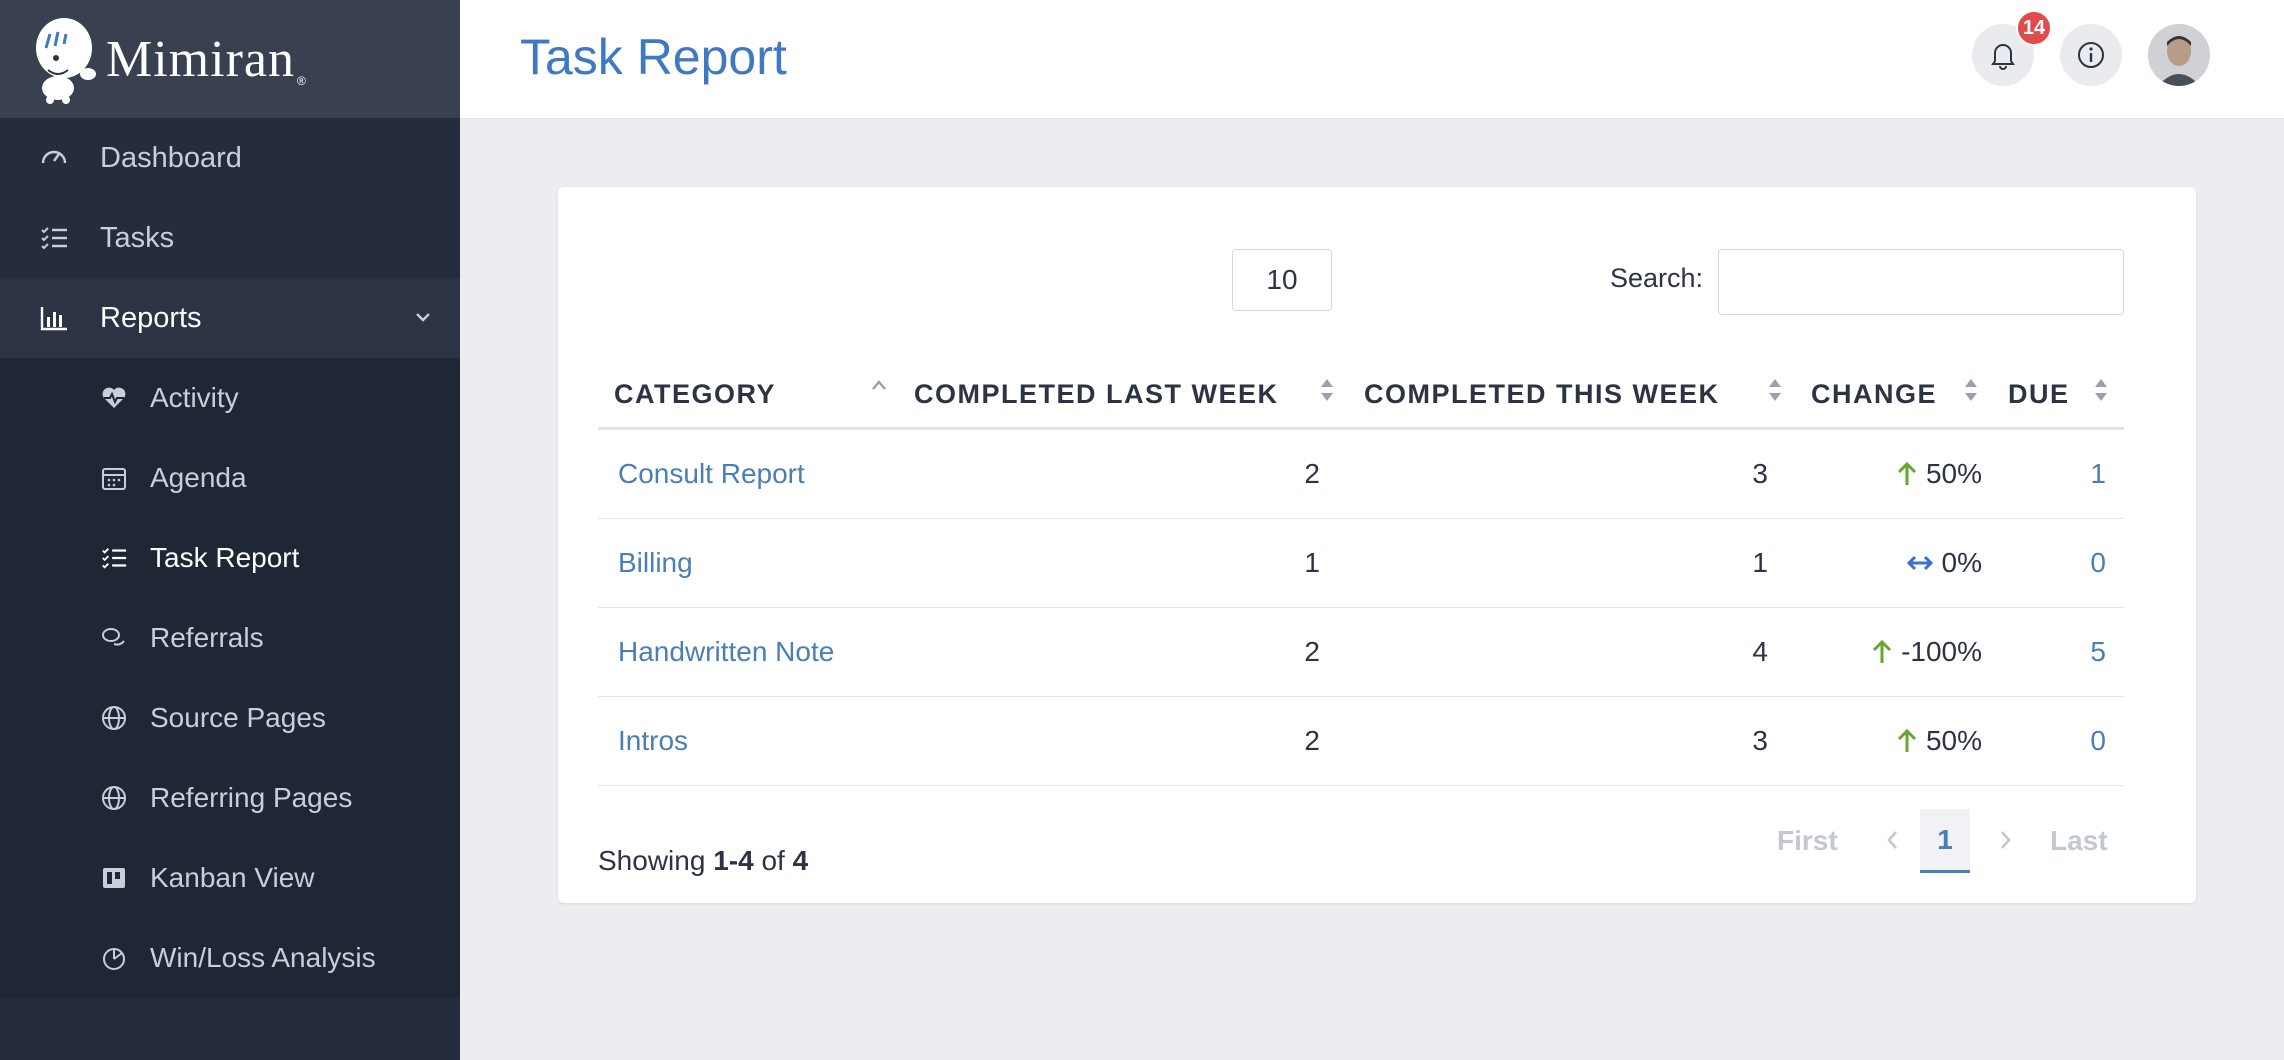  What do you see at coordinates (652, 860) in the screenshot?
I see `showing-prefix: Showing` at bounding box center [652, 860].